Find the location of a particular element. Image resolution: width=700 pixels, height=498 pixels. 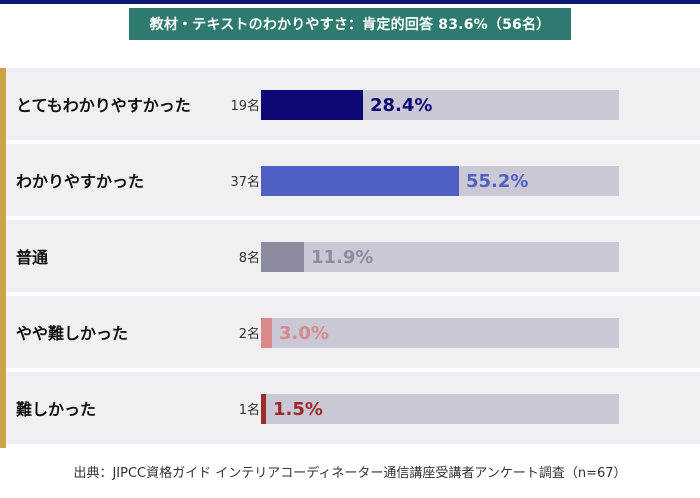

bar-track: 55.2% is located at coordinates (440, 181).